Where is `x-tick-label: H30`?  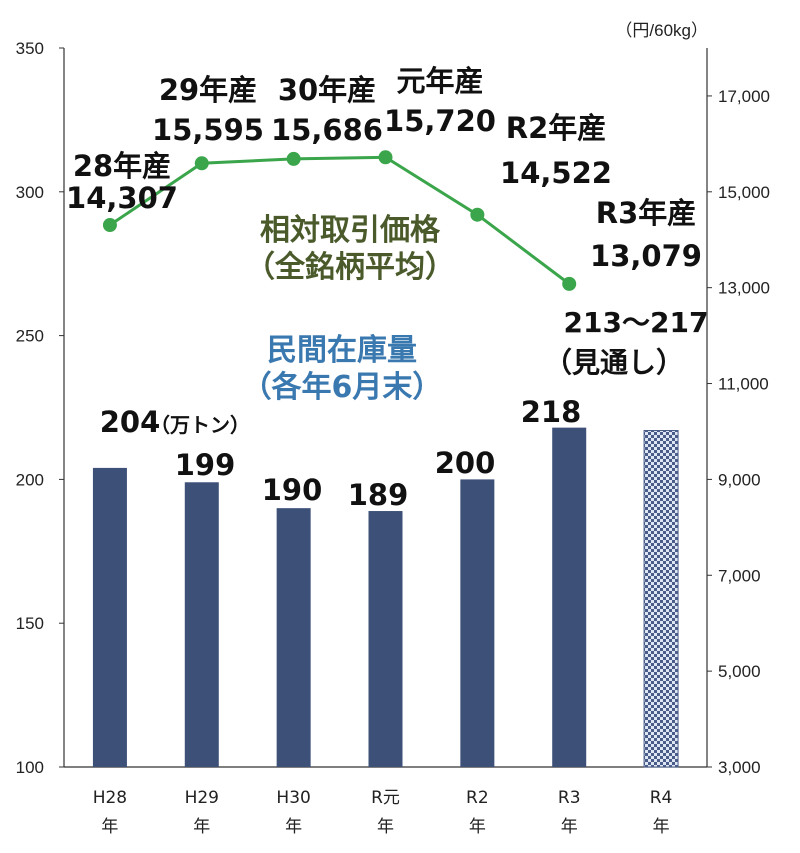
x-tick-label: H30 is located at coordinates (293, 798).